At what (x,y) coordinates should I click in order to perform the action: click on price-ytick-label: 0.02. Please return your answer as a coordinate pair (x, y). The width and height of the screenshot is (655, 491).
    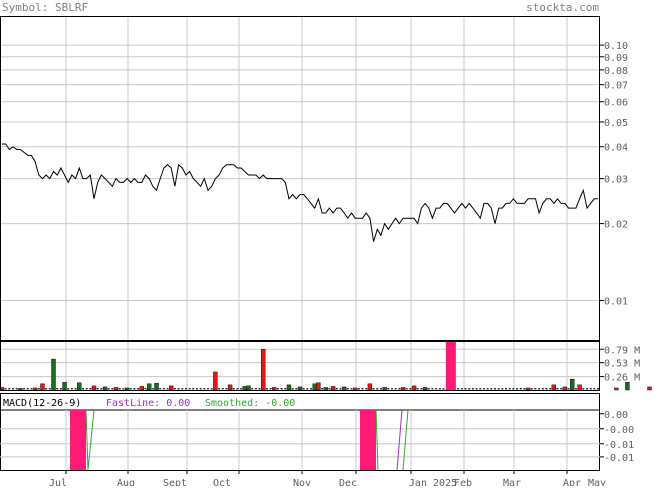
    Looking at the image, I should click on (616, 225).